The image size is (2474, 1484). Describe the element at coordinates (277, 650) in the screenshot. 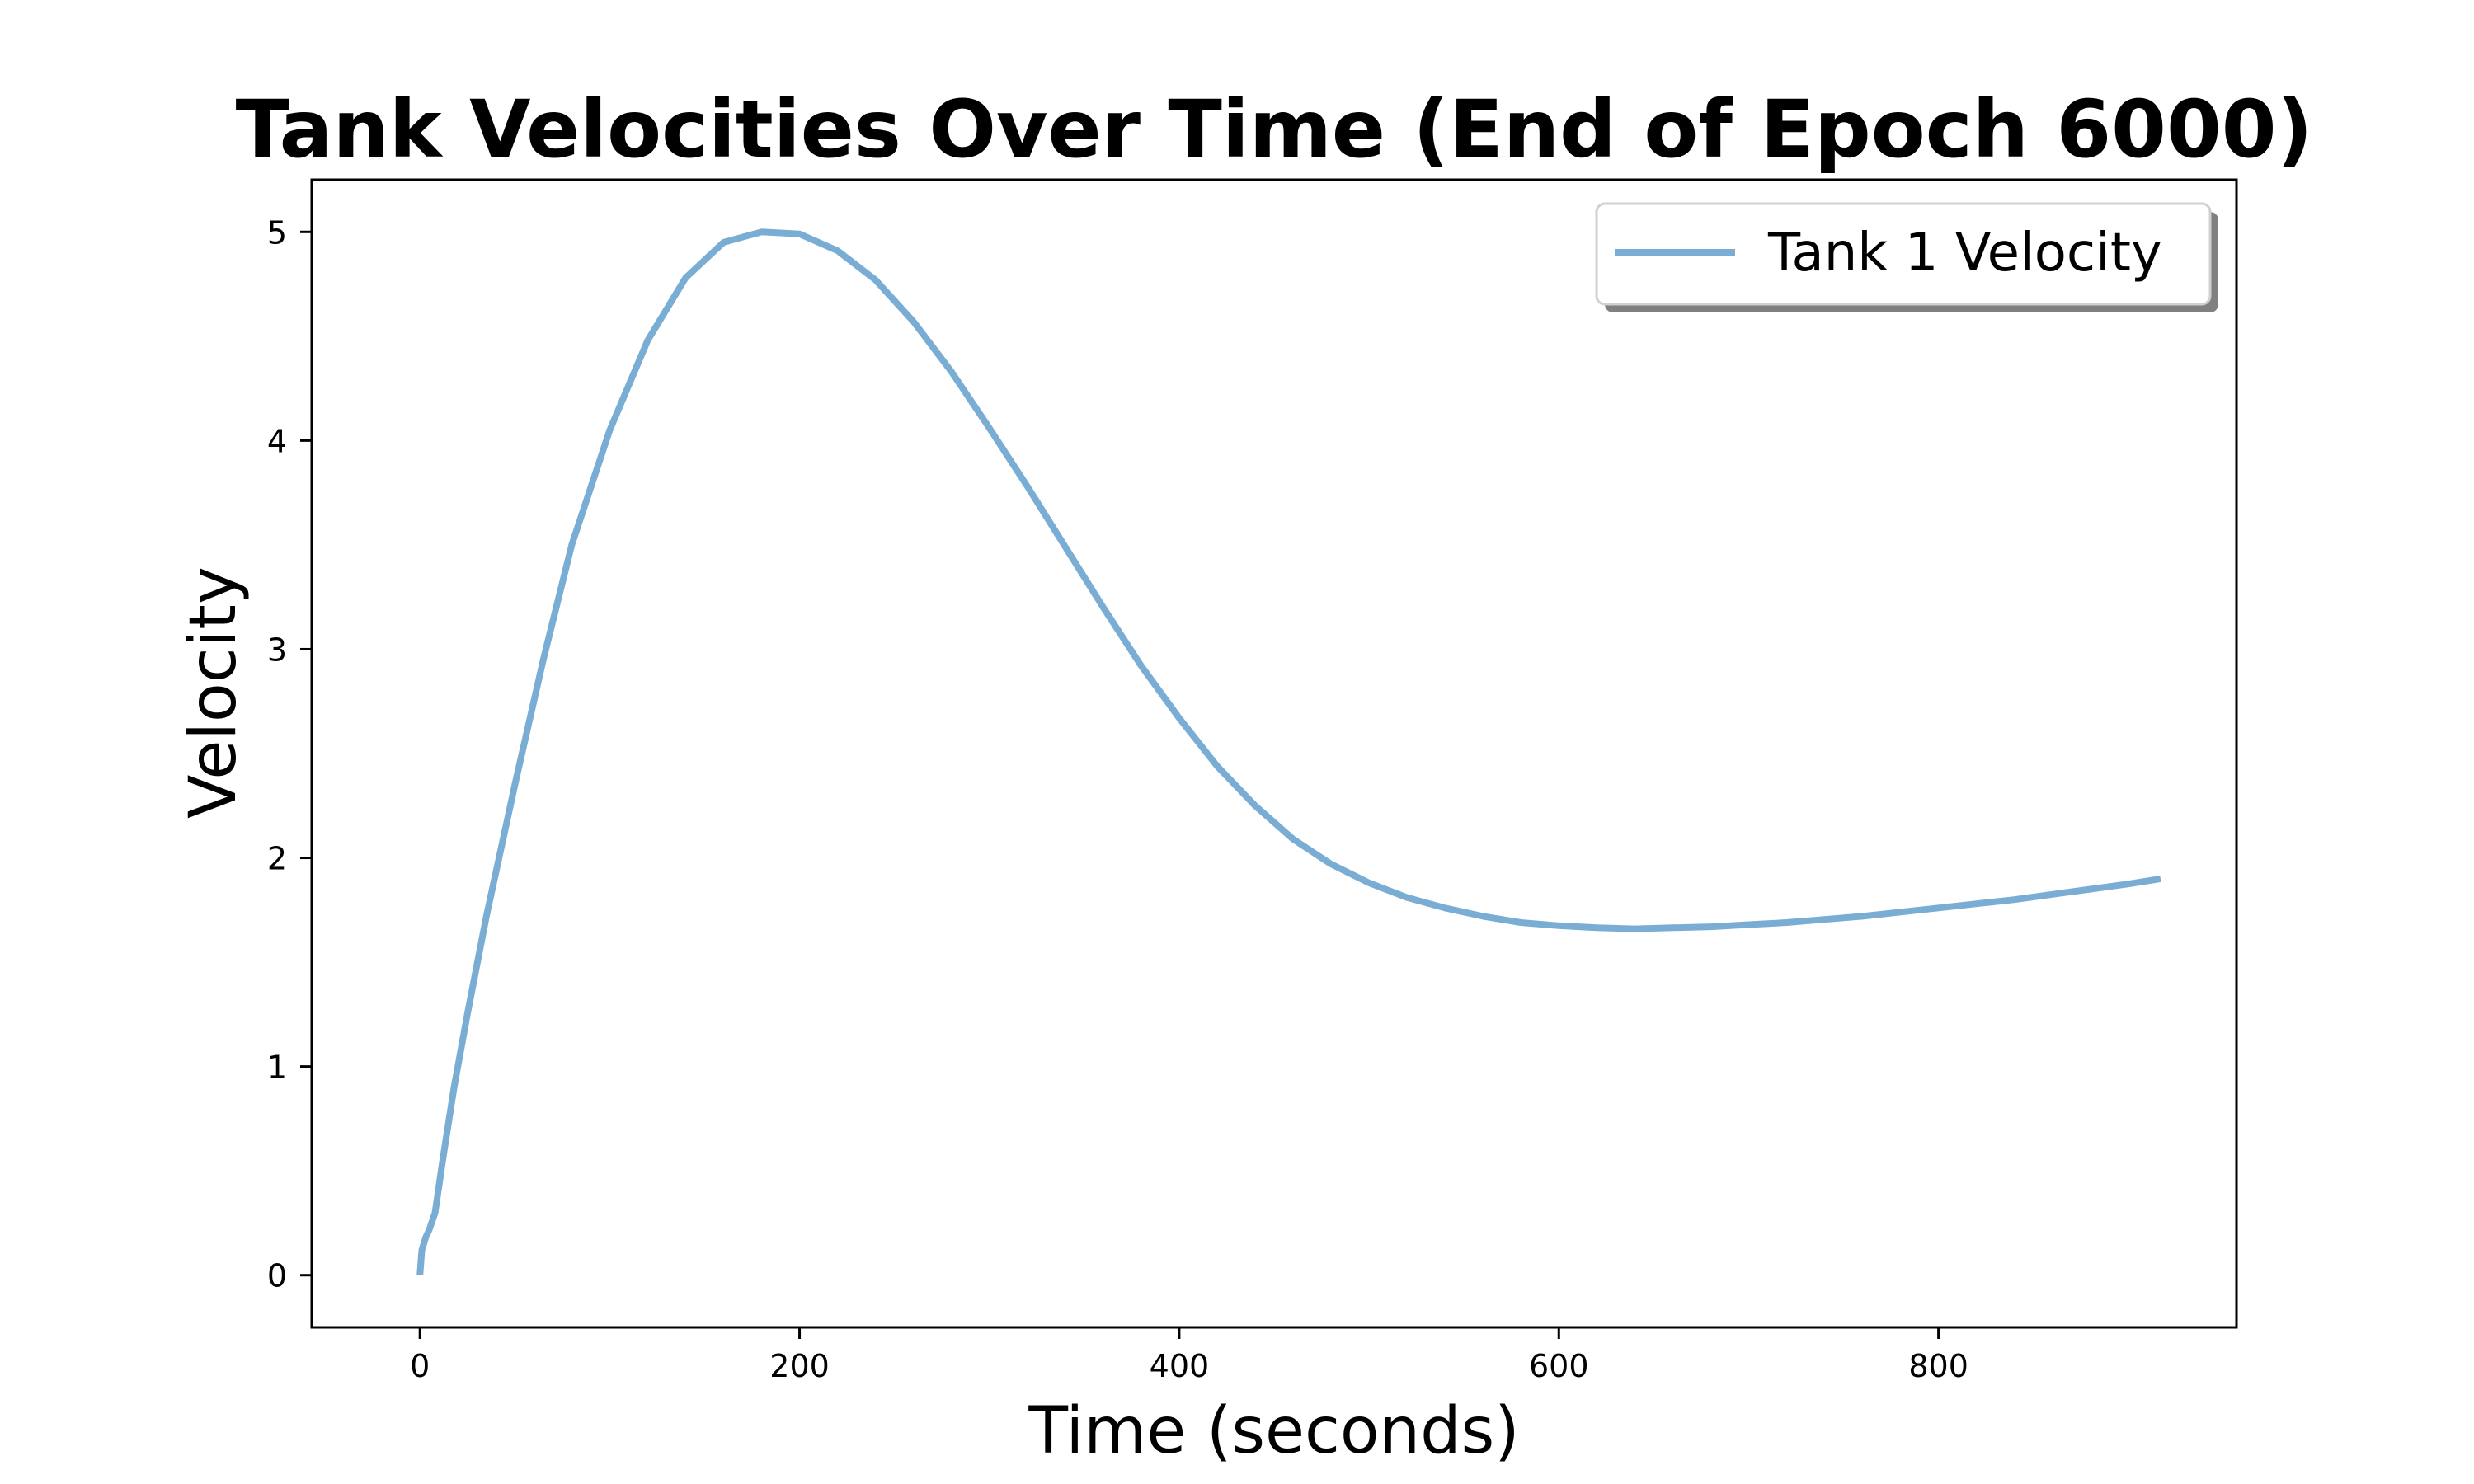

I see `y-tick-label: 3` at that location.